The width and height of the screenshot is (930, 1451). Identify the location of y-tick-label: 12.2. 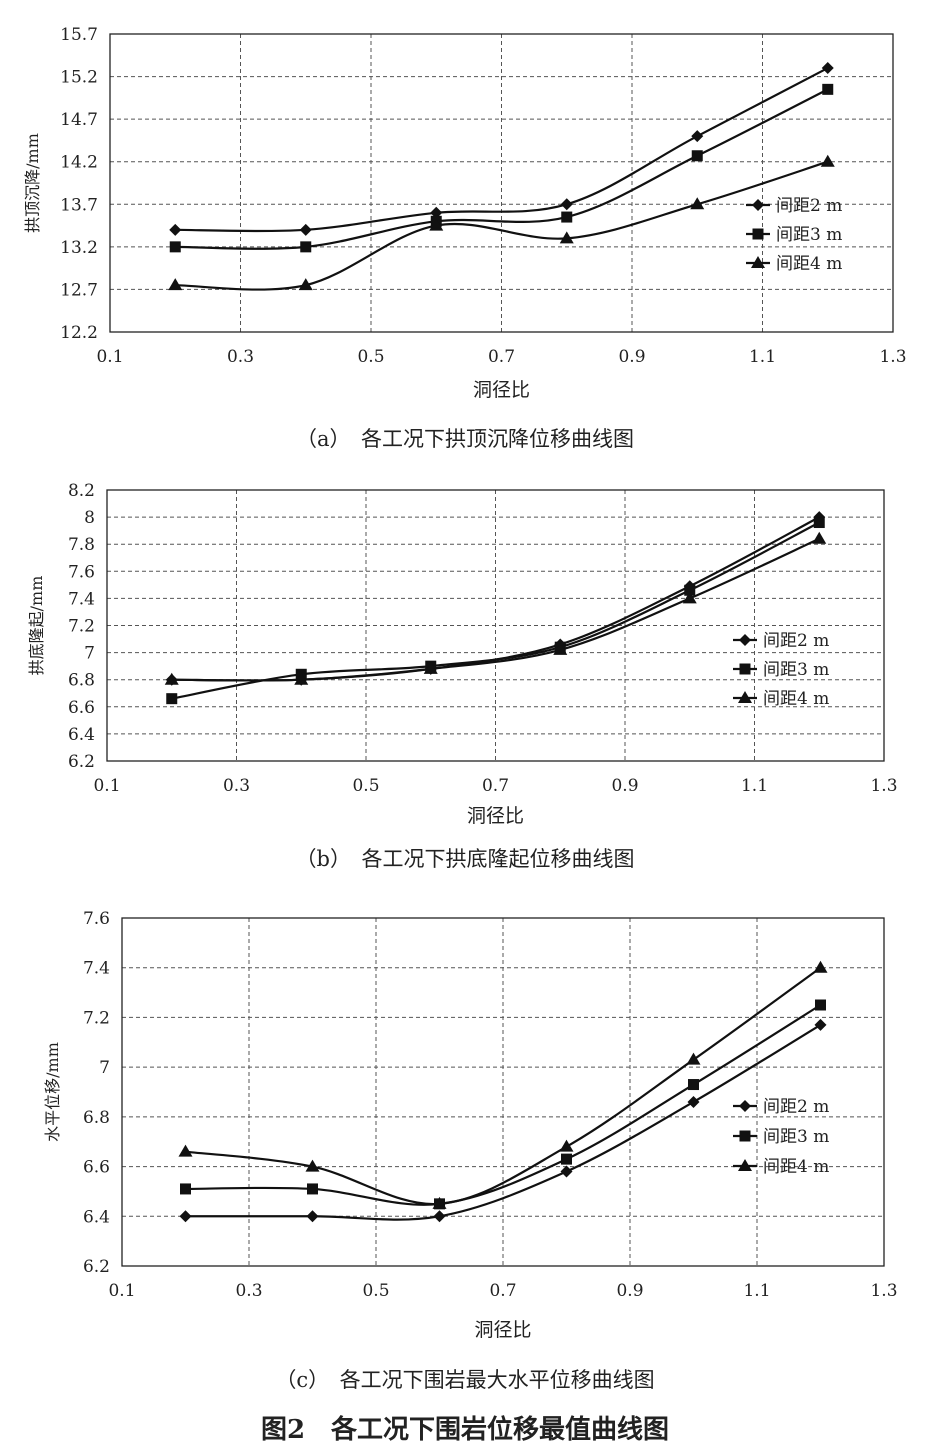
(79, 333).